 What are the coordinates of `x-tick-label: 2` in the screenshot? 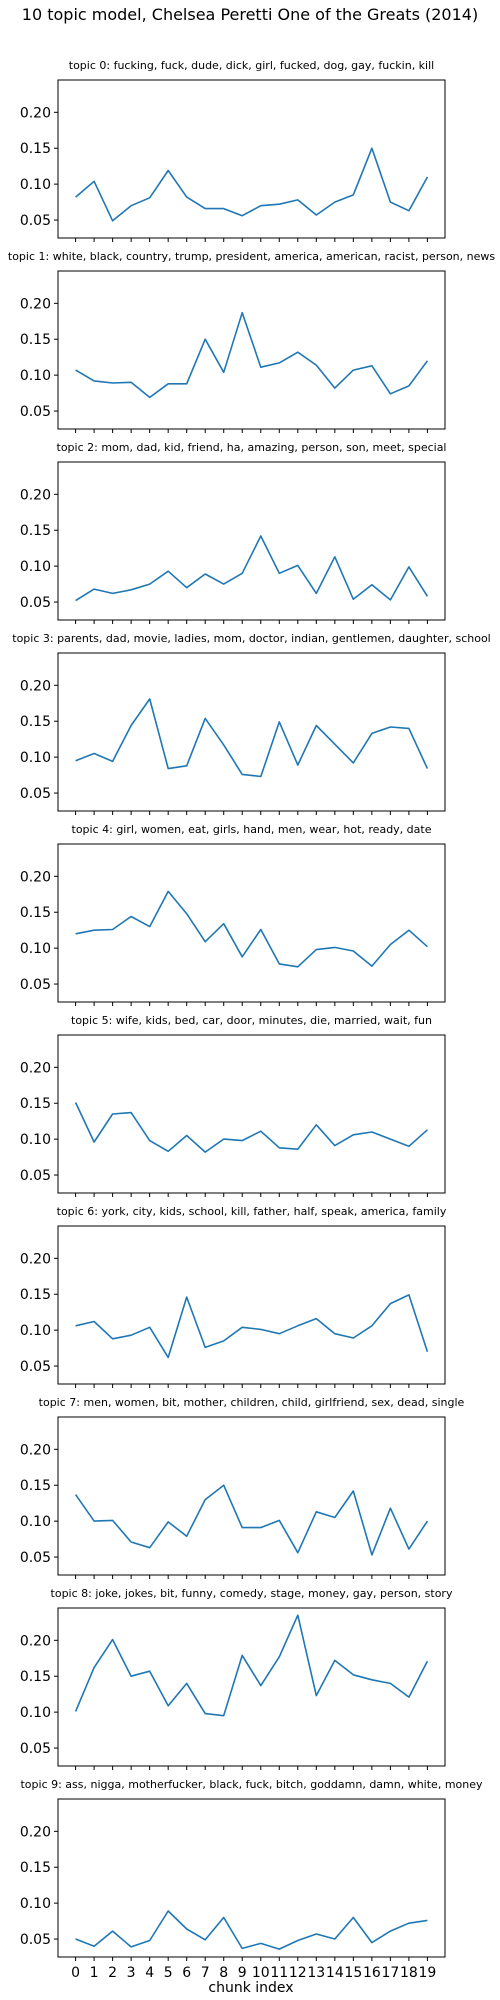 It's located at (112, 1973).